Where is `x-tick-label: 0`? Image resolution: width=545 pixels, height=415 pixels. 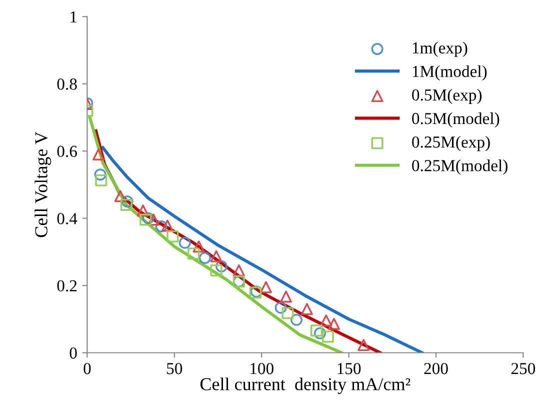
x-tick-label: 0 is located at coordinates (87, 368).